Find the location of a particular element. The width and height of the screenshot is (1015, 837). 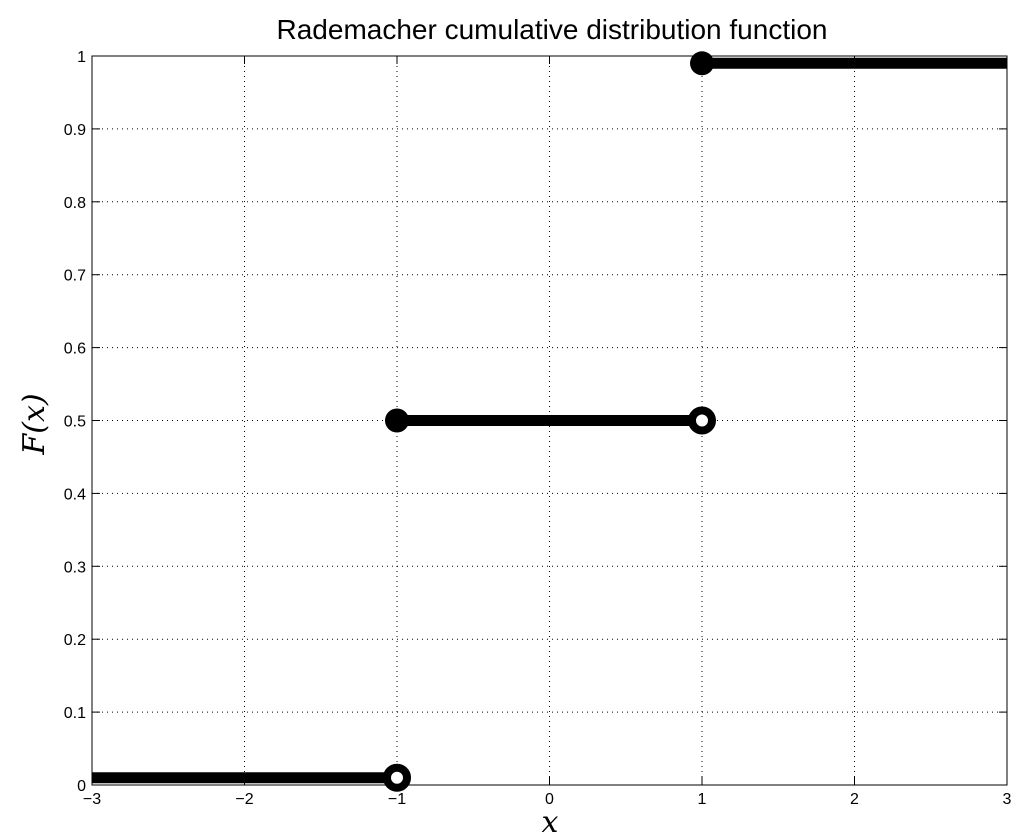

x-tick-label: 3 is located at coordinates (1007, 799).